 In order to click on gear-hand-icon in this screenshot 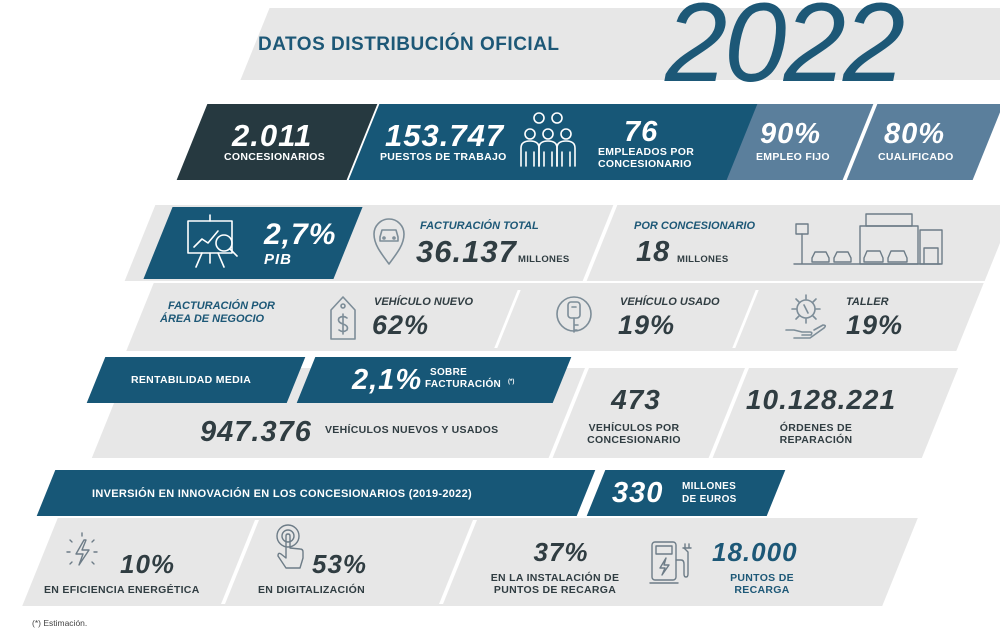, I will do `click(806, 316)`.